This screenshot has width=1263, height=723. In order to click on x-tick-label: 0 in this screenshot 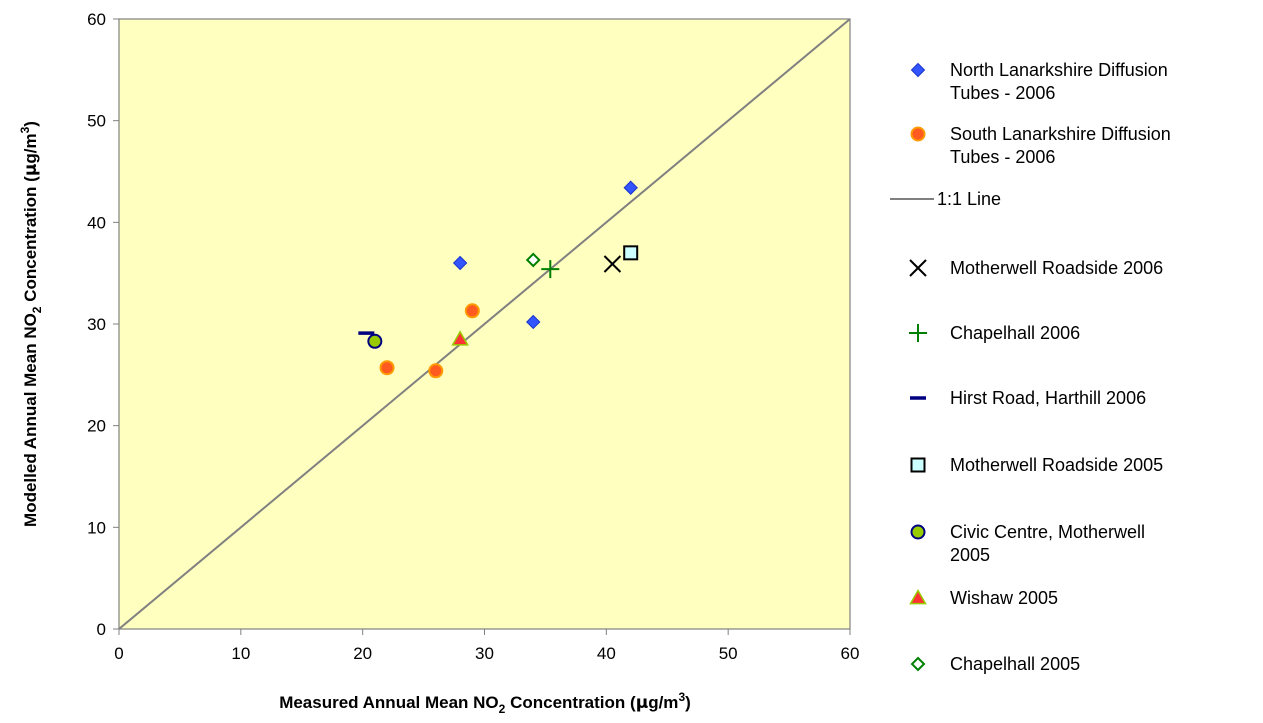, I will do `click(118, 653)`.